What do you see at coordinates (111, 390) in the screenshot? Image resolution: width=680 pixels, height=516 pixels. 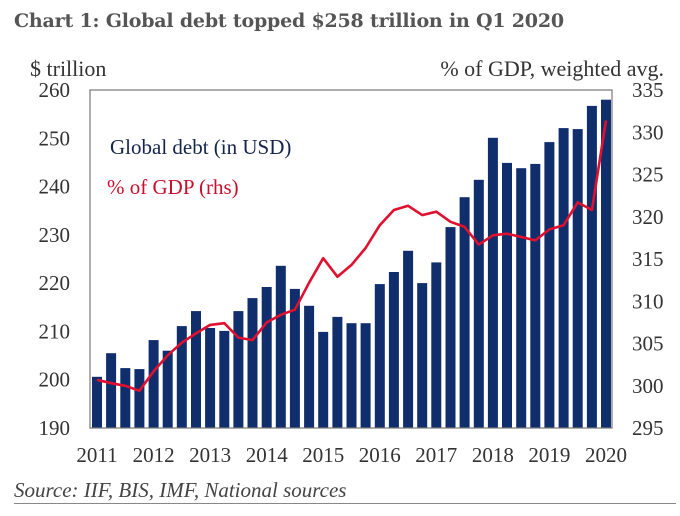 I see `bar-2011Q2` at bounding box center [111, 390].